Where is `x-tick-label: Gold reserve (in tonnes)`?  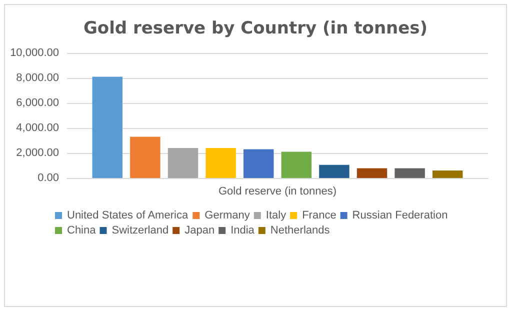
x-tick-label: Gold reserve (in tonnes) is located at coordinates (277, 192).